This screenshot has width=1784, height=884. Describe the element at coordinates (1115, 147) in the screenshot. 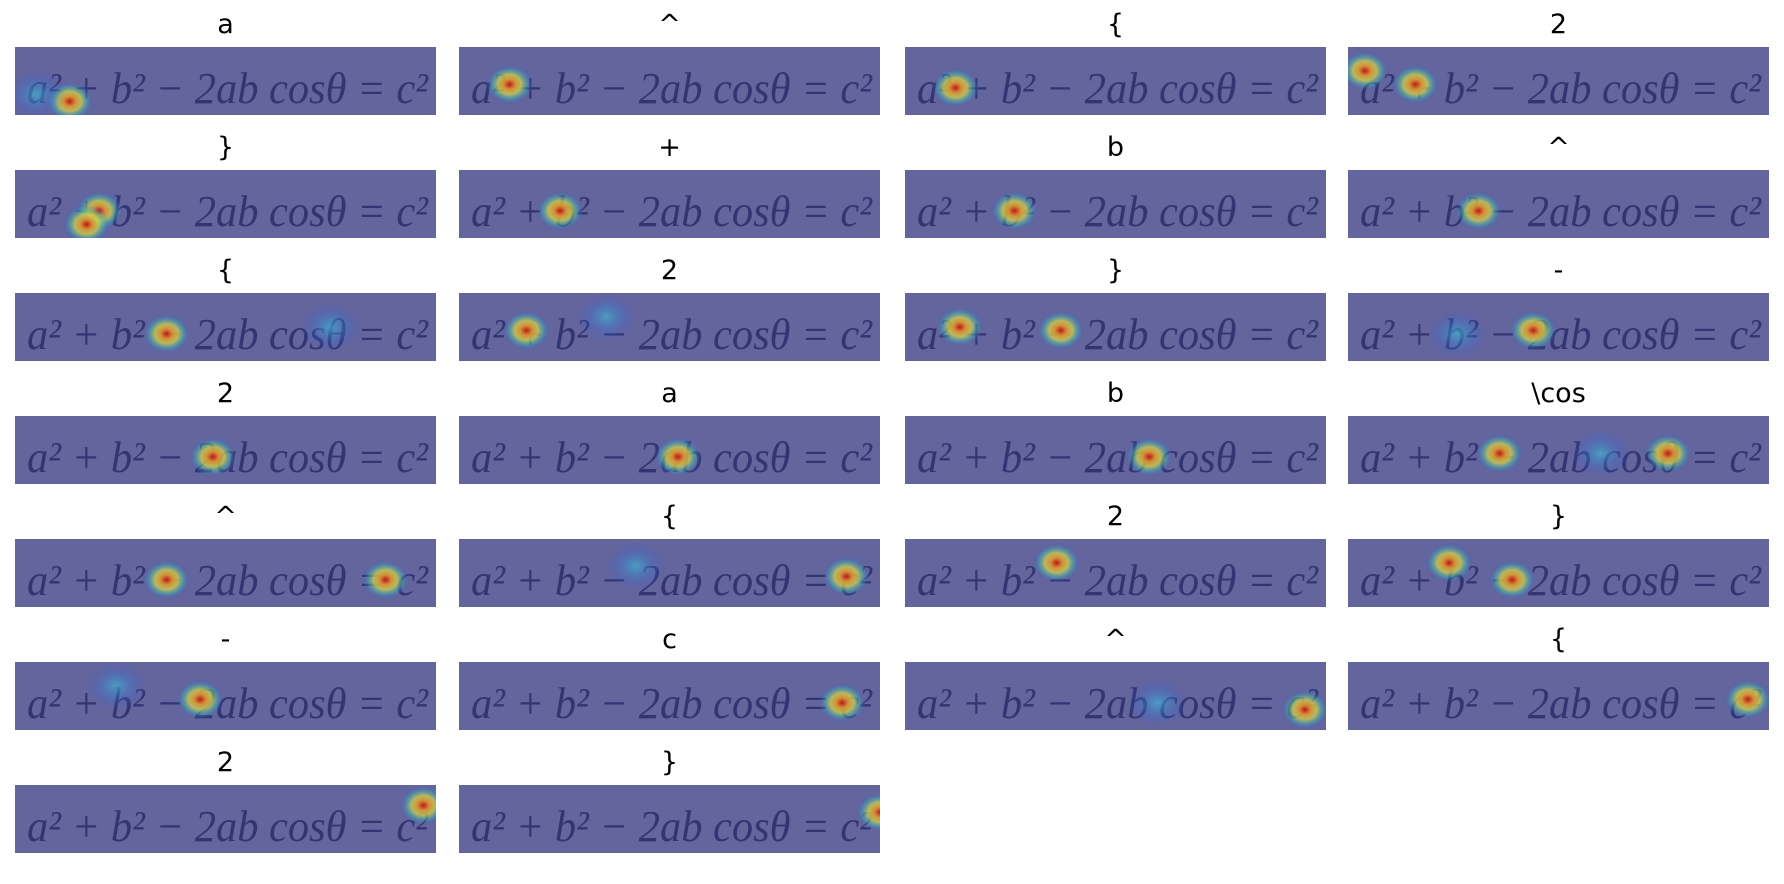

I see `panel-title: b` at that location.